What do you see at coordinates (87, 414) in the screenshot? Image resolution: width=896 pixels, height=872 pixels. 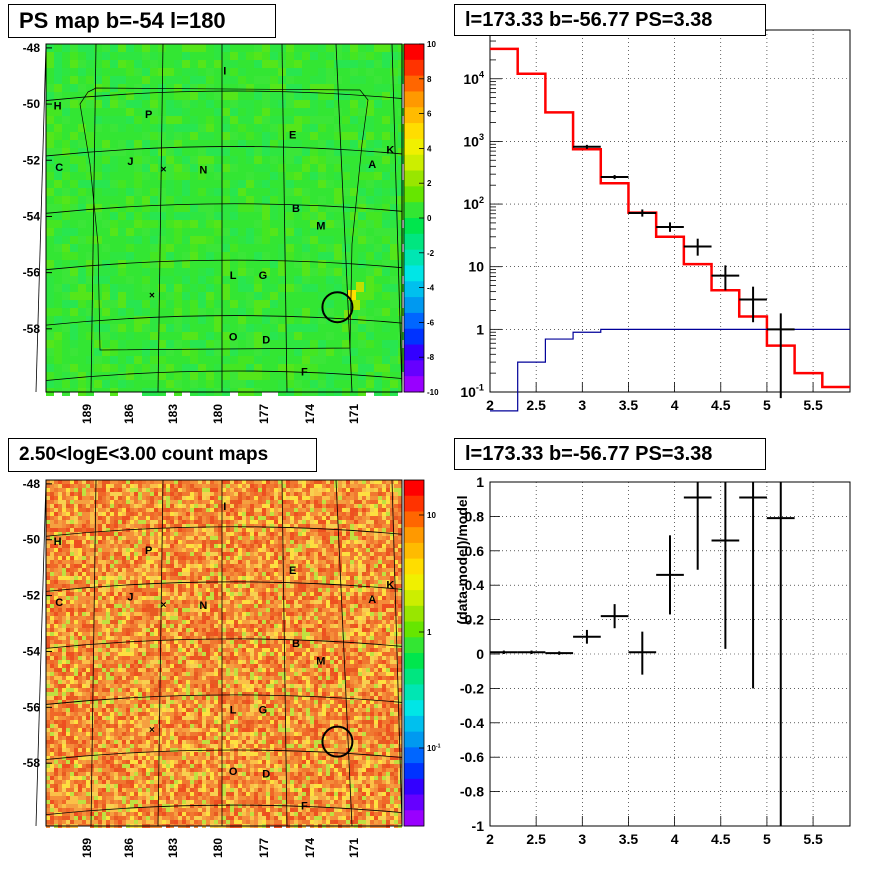 I see `map-x-tick: 189` at bounding box center [87, 414].